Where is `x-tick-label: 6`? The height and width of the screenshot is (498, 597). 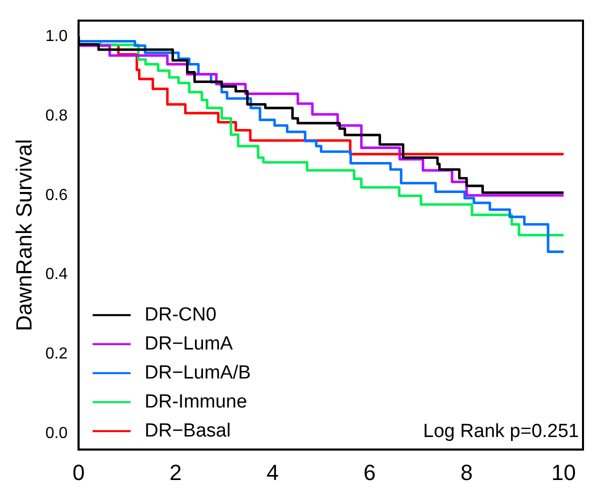 x-tick-label: 6 is located at coordinates (369, 472).